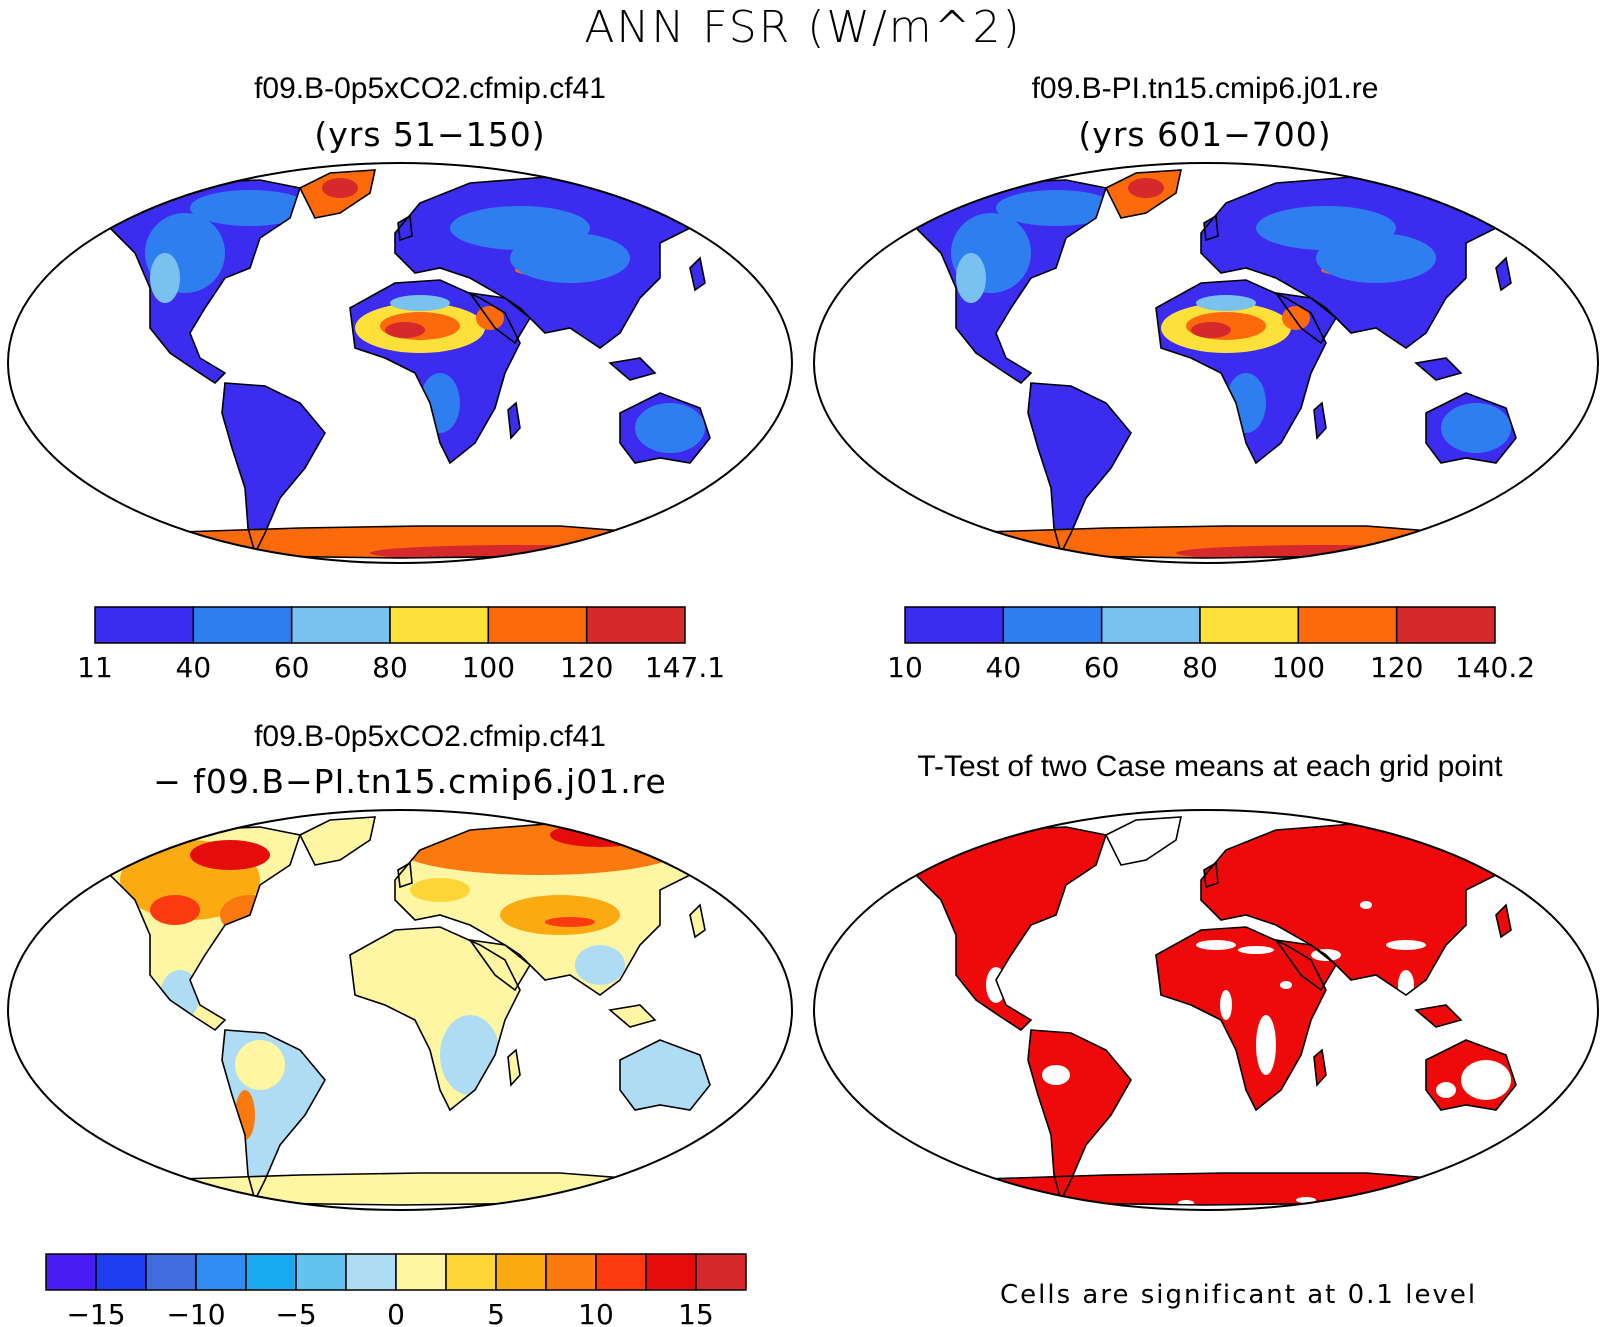 The width and height of the screenshot is (1606, 1327). I want to click on coastline-africa, so click(435, 372).